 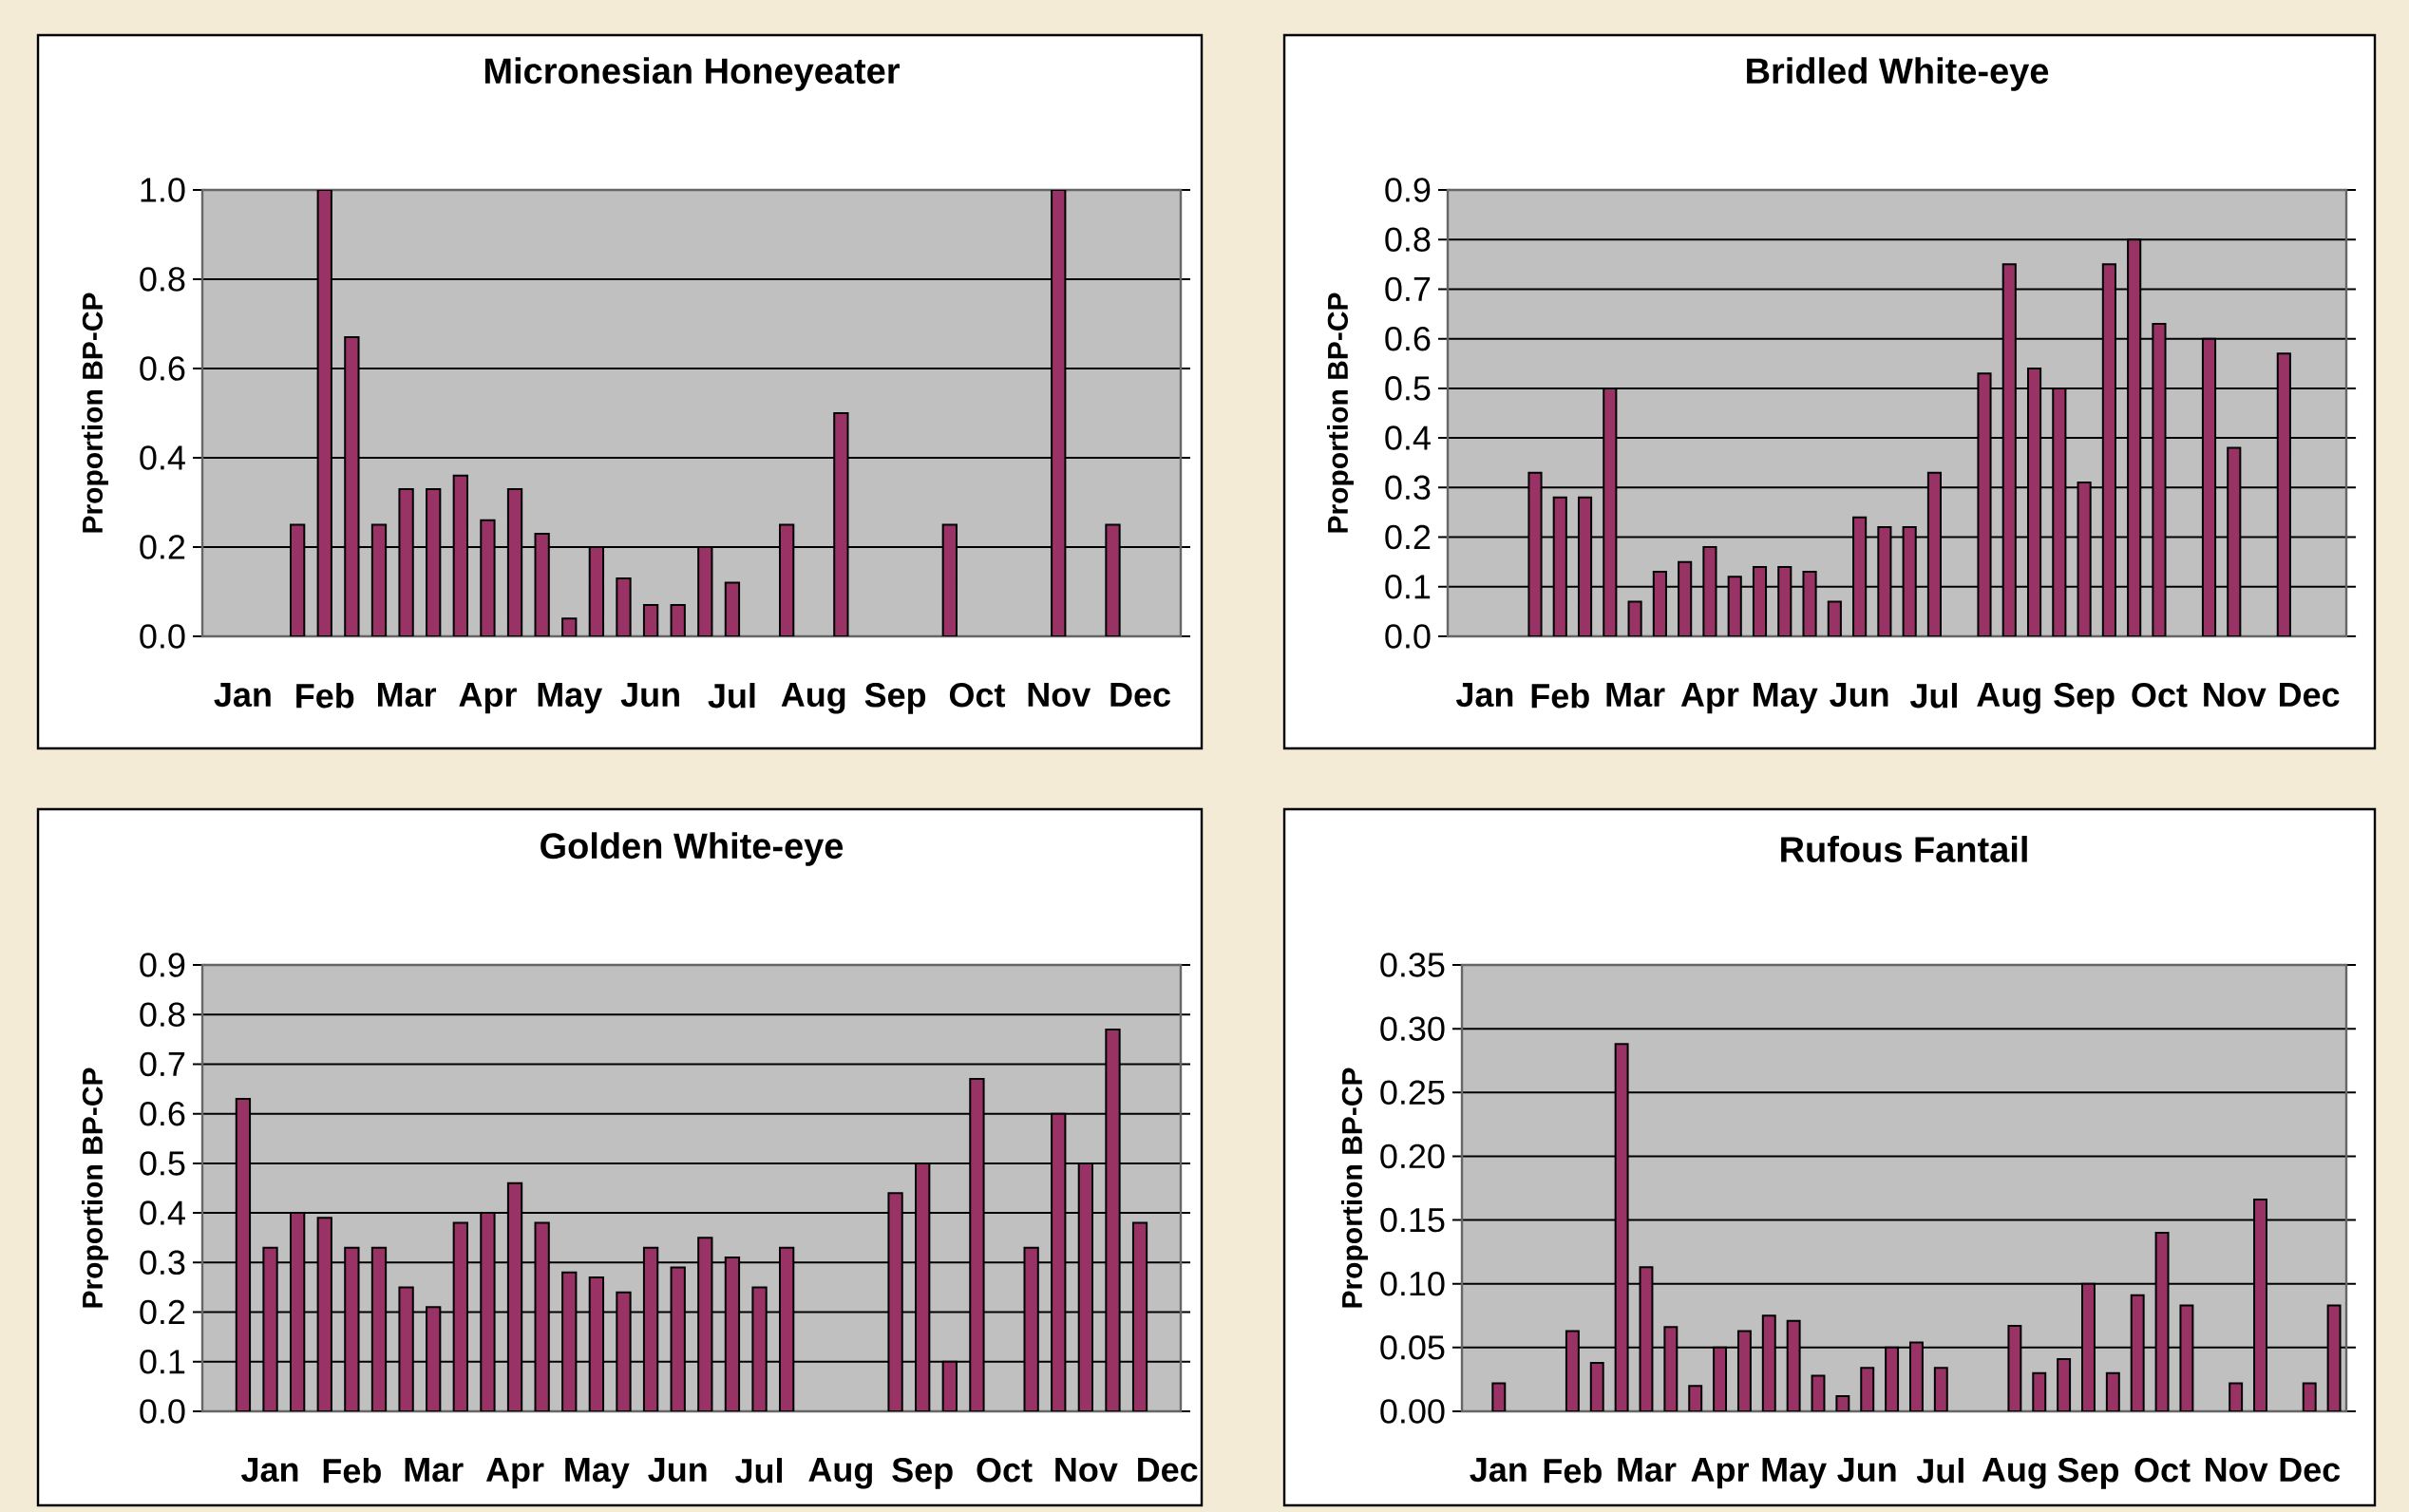 I want to click on chart-title: Rufous Fantail, so click(x=1904, y=849).